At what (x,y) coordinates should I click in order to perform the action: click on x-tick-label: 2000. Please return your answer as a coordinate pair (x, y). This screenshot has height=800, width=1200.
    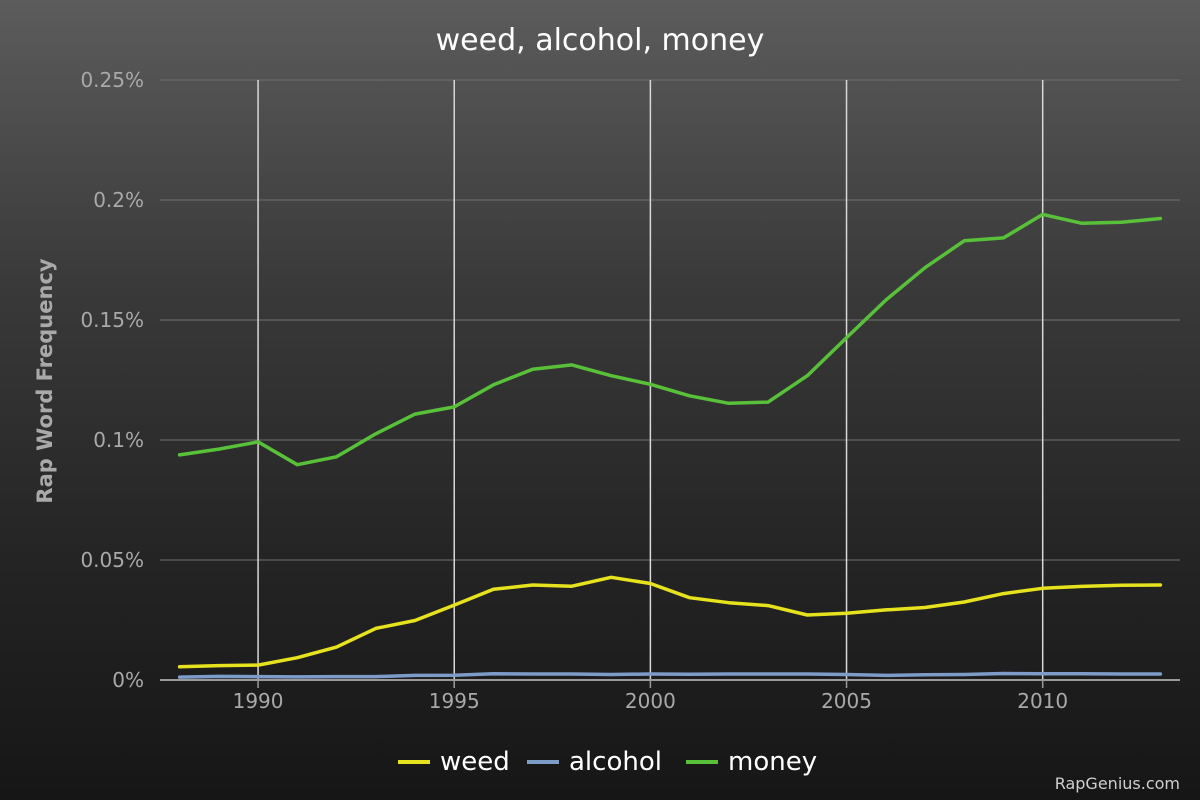
    Looking at the image, I should click on (650, 701).